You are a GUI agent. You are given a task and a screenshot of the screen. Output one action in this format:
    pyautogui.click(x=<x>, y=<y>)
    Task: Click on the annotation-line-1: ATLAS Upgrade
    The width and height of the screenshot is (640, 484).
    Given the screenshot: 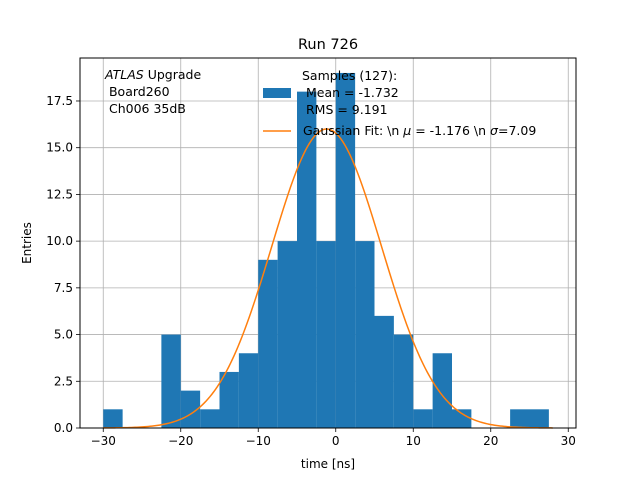 What is the action you would take?
    pyautogui.click(x=152, y=74)
    